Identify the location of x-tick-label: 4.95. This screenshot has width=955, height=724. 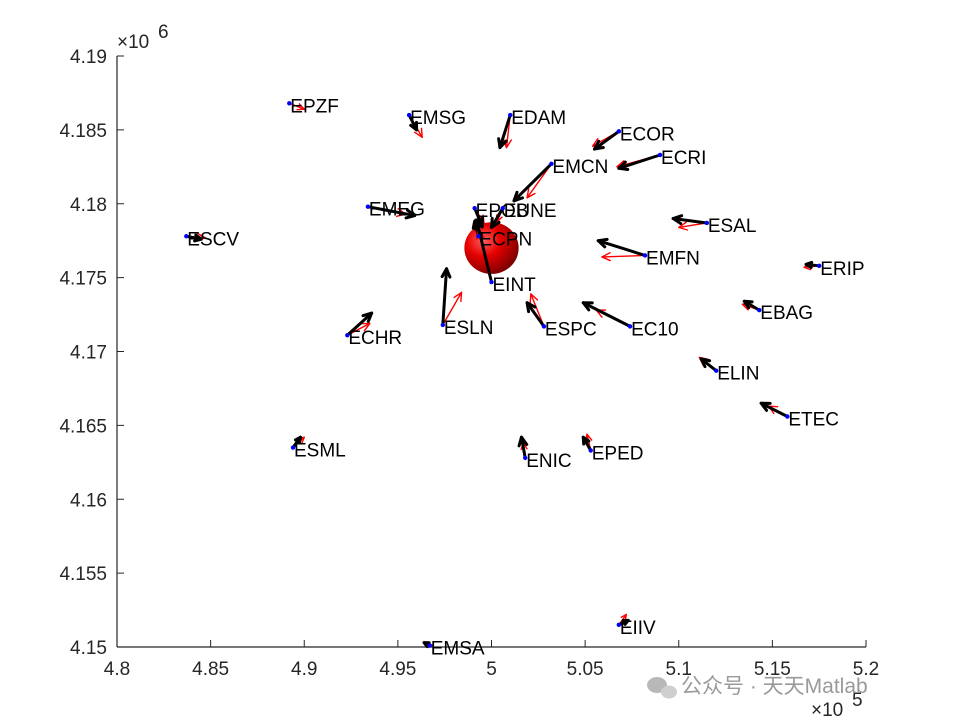
(397, 669).